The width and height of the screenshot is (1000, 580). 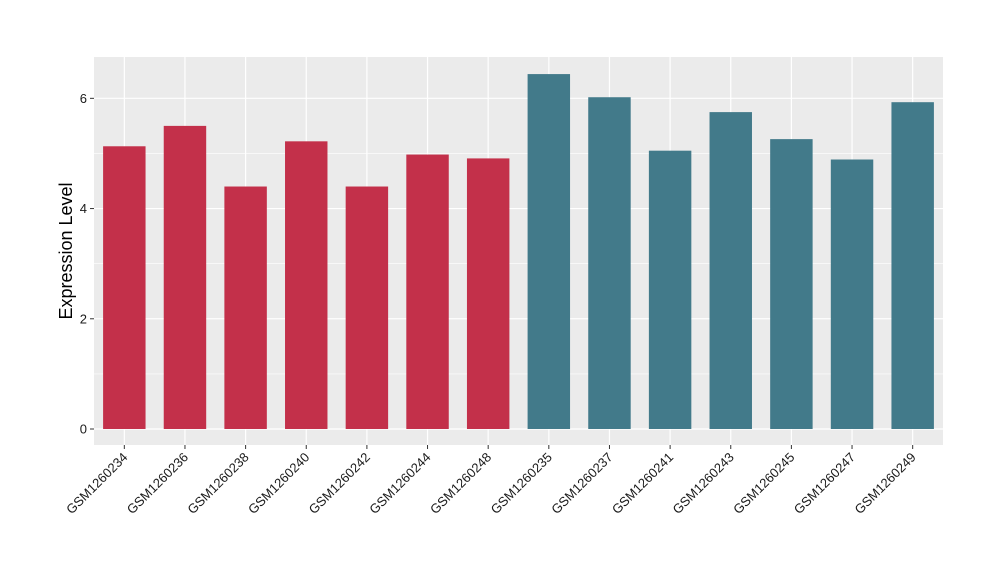 I want to click on x-tick-label: GSM1260242, so click(x=339, y=483).